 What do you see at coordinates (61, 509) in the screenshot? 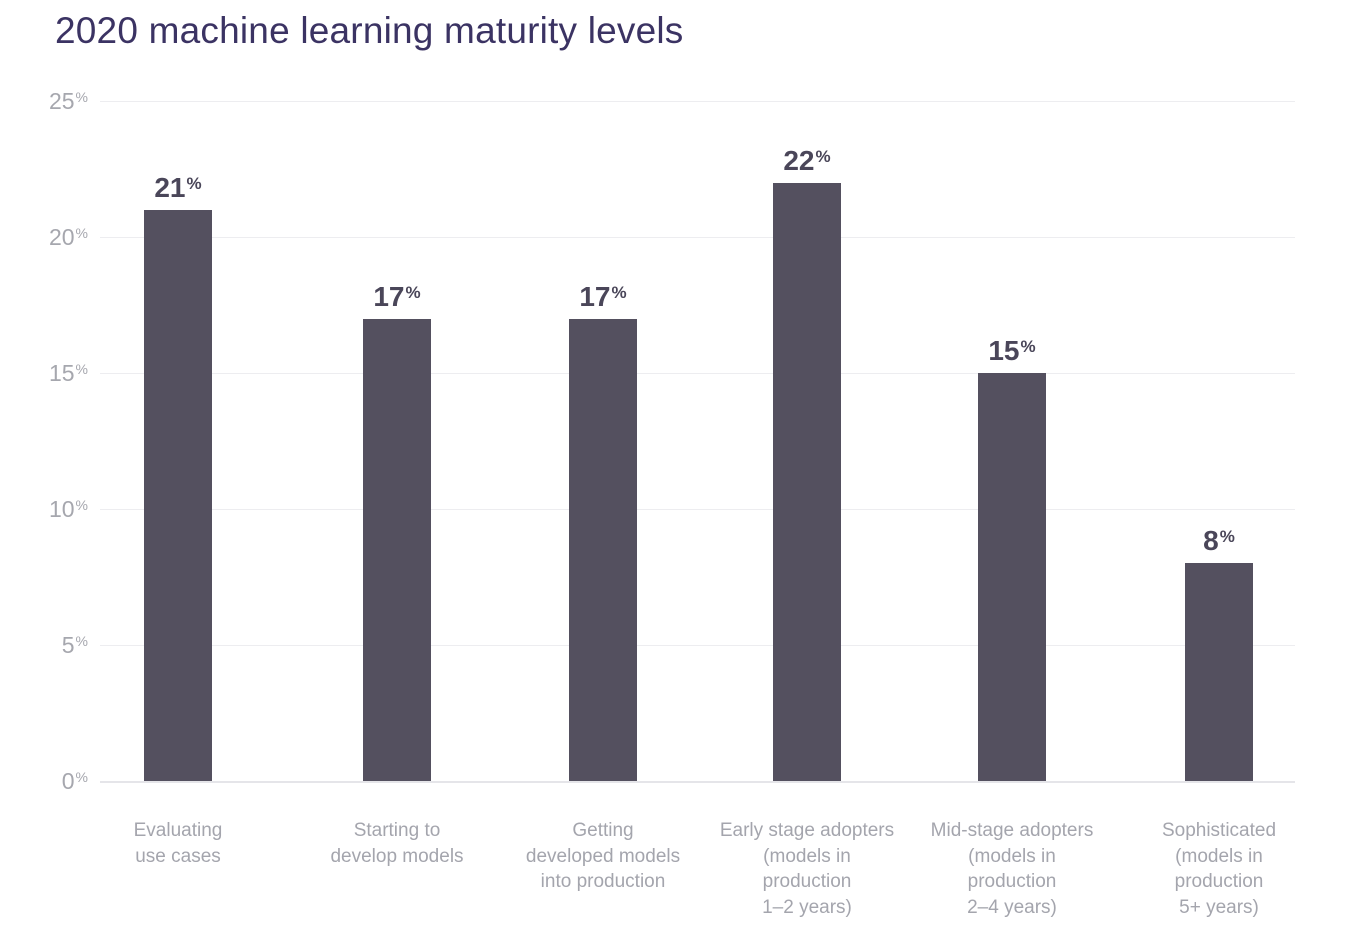
I see `label-number: 10` at bounding box center [61, 509].